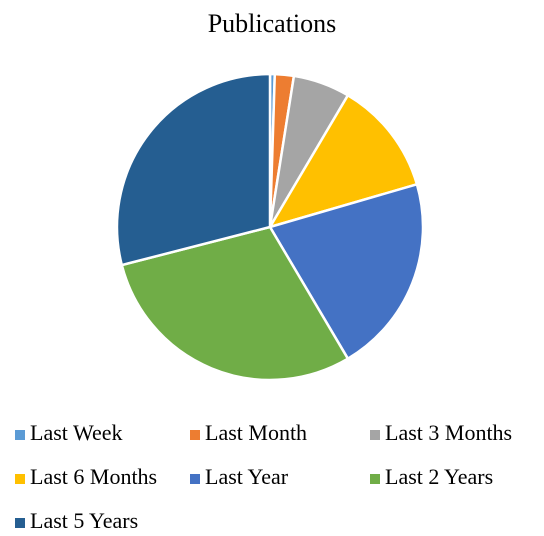 This screenshot has height=536, width=544. What do you see at coordinates (84, 520) in the screenshot?
I see `legend-label: Last 5 Years` at bounding box center [84, 520].